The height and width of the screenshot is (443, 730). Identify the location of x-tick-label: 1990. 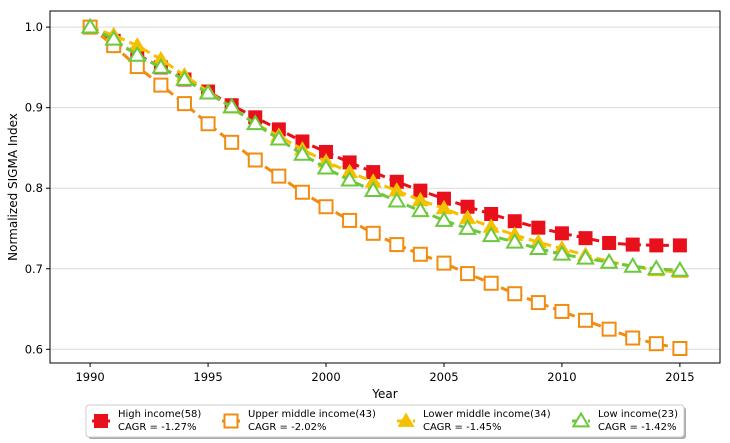
(89, 377).